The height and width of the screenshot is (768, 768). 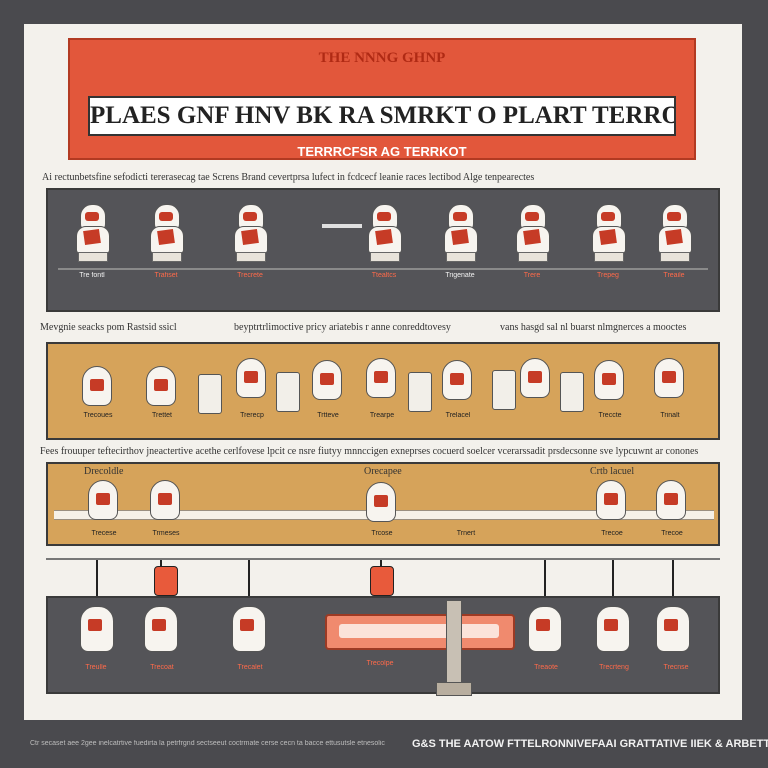 I want to click on label-3-6: Trecoe, so click(x=672, y=533).